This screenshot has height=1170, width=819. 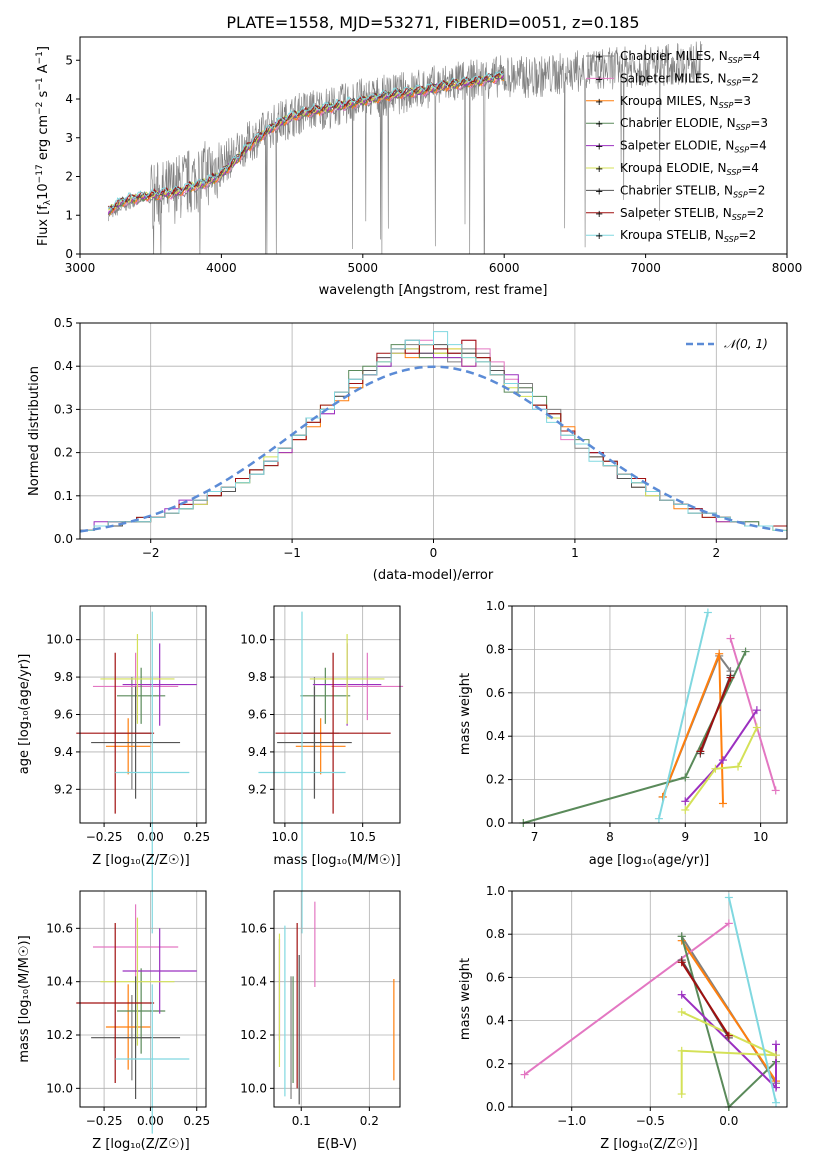 I want to click on spectrum-legend-label: Chabrier STELIB, NSSP=2, so click(x=692, y=191).